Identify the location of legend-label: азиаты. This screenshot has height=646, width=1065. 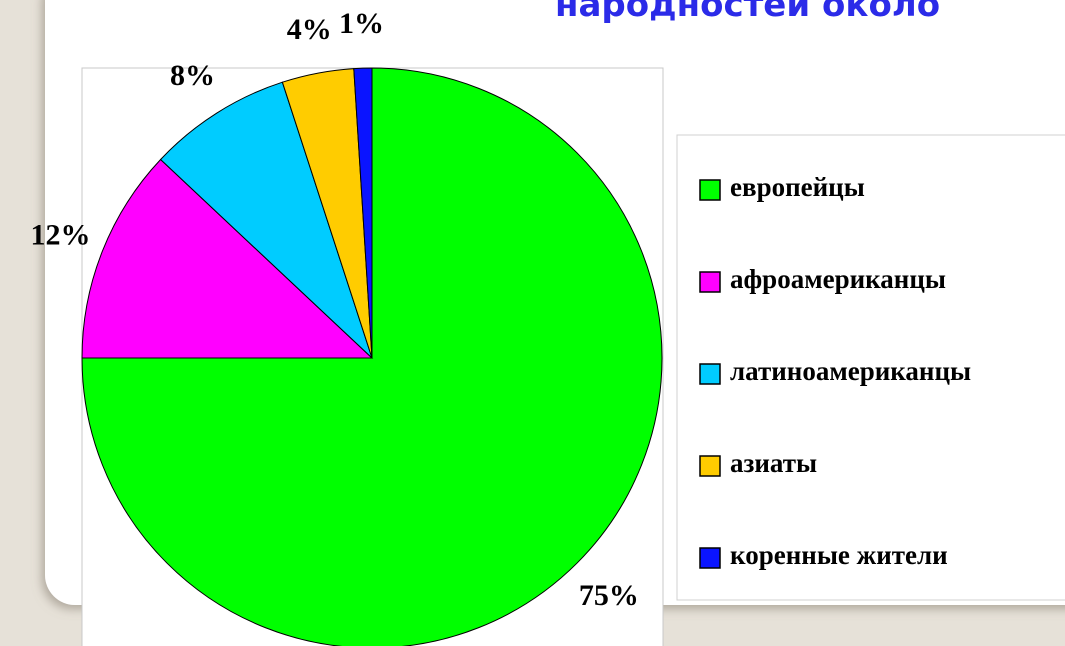
(773, 463).